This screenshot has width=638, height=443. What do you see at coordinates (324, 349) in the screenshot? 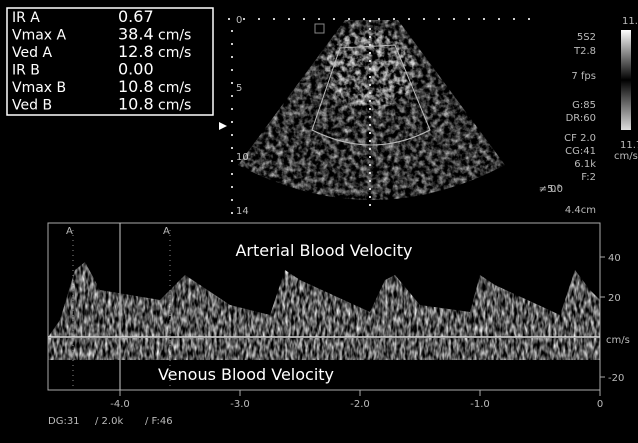
I see `venous-spectrum` at bounding box center [324, 349].